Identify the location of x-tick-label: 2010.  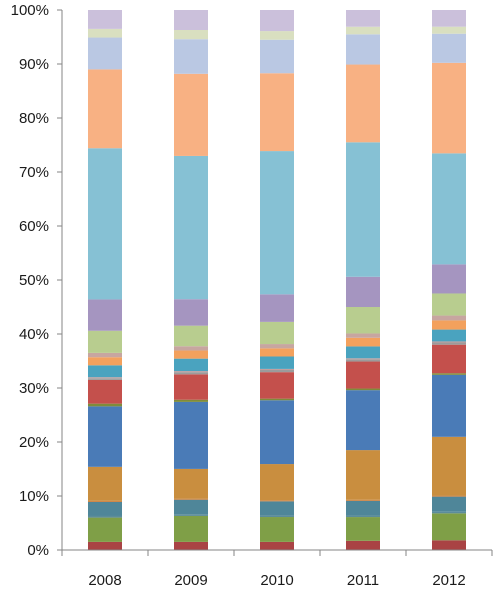
(276, 580).